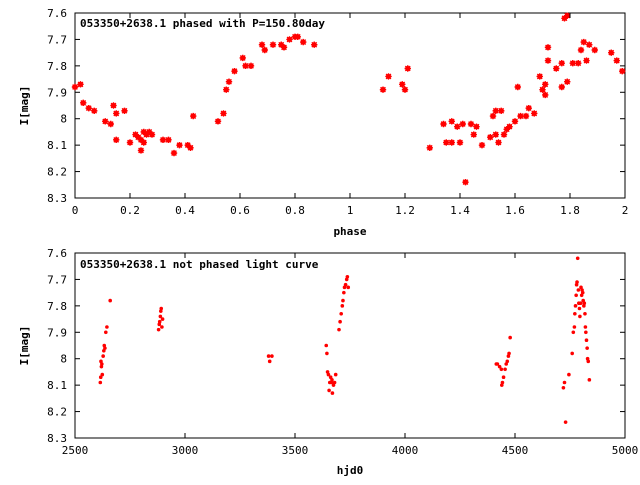 This screenshot has width=640, height=485. Describe the element at coordinates (240, 210) in the screenshot. I see `x-tick-label: 0.6` at that location.